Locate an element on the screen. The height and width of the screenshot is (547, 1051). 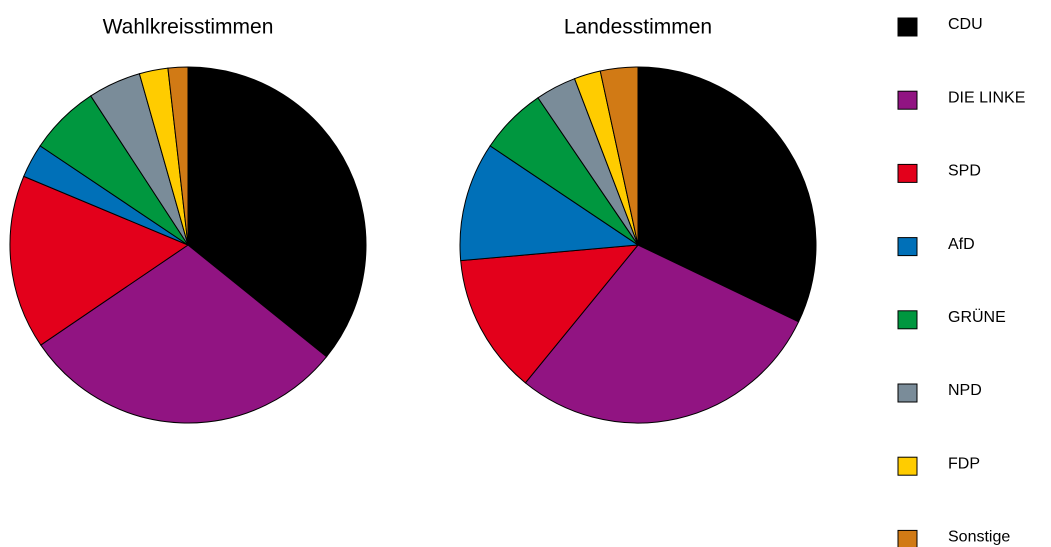
legend-label: Sonstige is located at coordinates (979, 537).